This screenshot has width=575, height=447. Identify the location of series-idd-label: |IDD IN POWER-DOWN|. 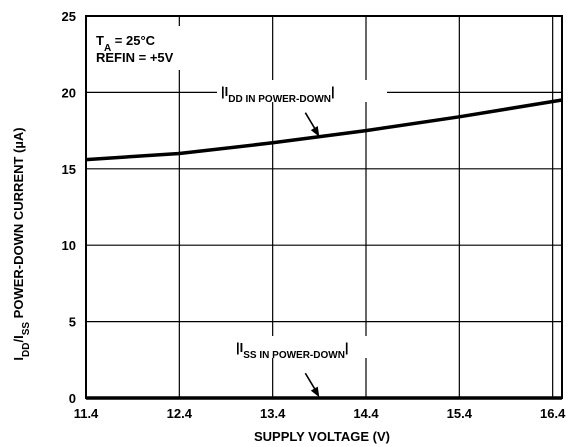
(278, 94).